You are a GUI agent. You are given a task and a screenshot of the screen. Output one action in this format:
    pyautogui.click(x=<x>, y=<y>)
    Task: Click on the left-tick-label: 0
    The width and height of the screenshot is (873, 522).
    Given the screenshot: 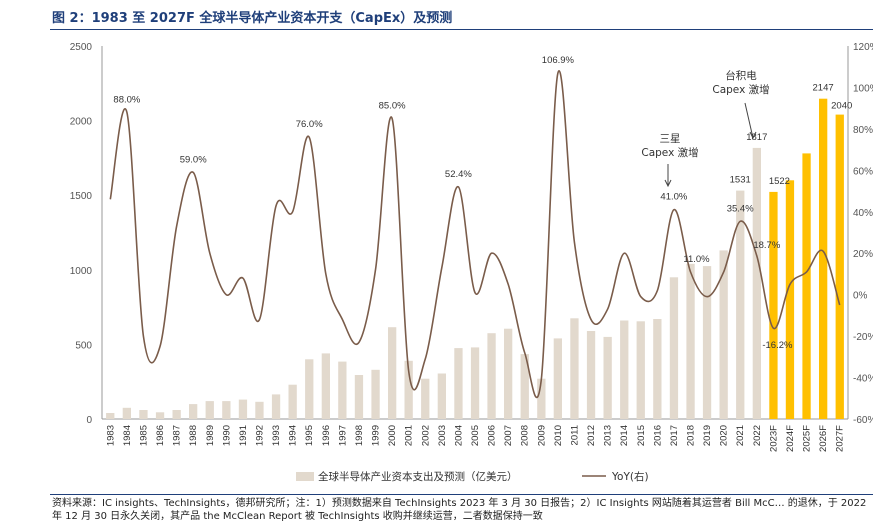 What is the action you would take?
    pyautogui.click(x=89, y=420)
    